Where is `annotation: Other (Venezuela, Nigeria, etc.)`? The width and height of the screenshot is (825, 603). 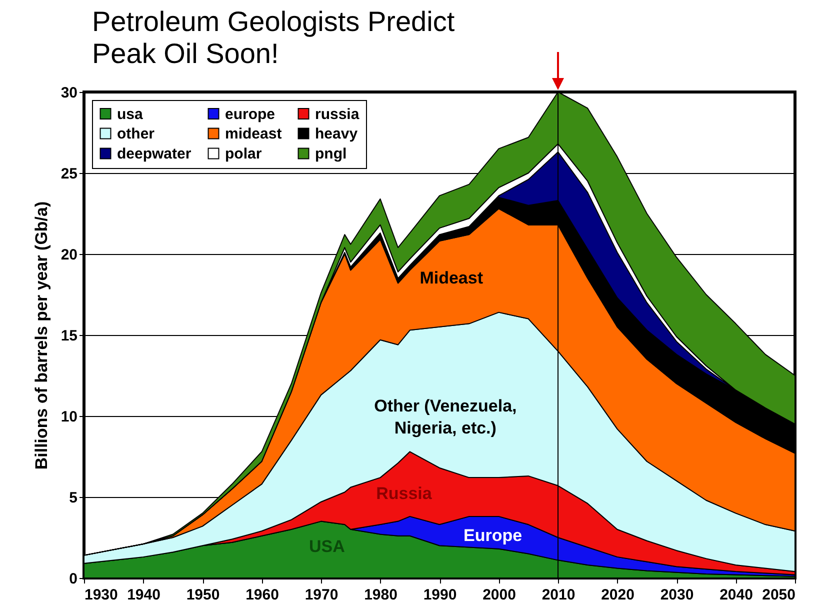
annotation: Other (Venezuela, Nigeria, etc.) is located at coordinates (445, 417).